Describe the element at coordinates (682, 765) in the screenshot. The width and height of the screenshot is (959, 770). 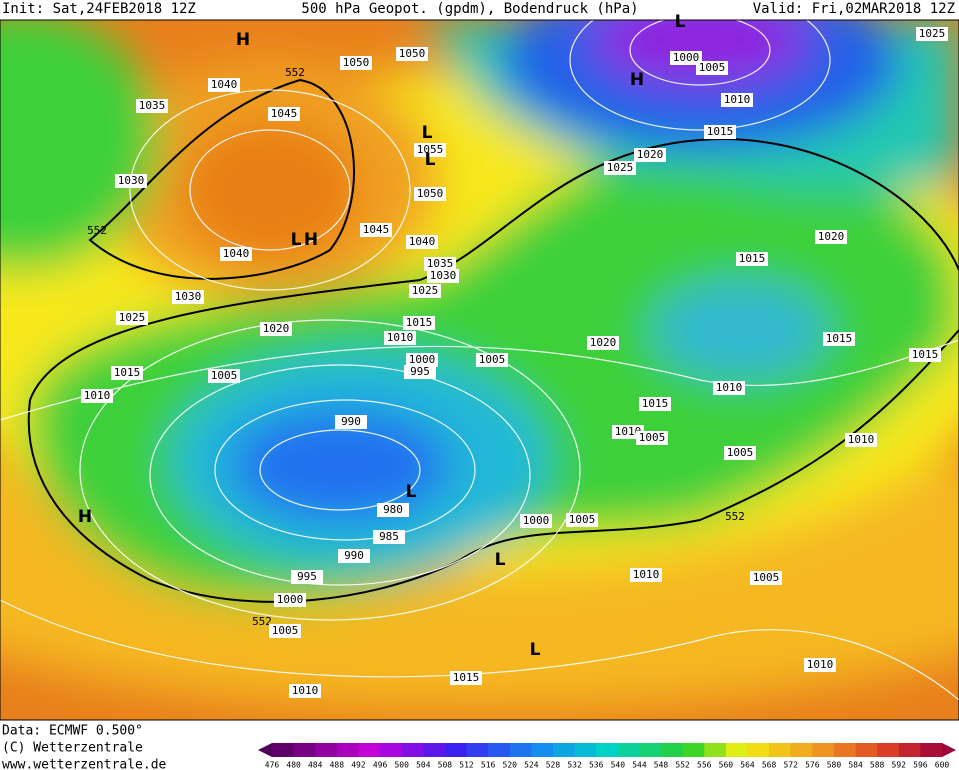
I see `colorbar-label: 552` at that location.